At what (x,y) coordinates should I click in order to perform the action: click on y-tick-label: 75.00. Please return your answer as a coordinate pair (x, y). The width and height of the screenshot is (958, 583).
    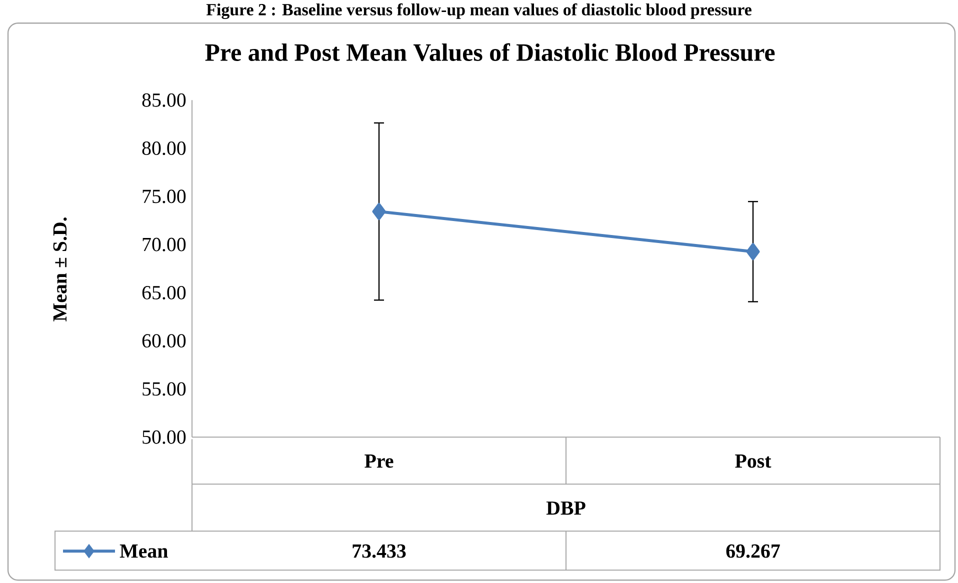
    Looking at the image, I should click on (164, 197).